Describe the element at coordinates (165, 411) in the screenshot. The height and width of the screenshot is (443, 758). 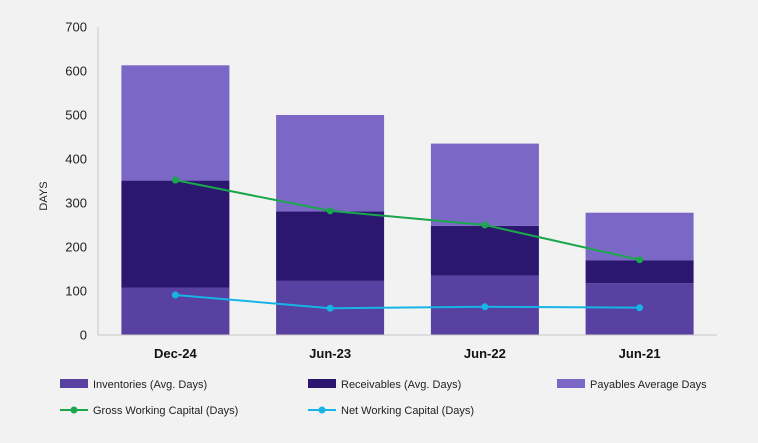
I see `legend-label: Gross Working Capital (Days)` at that location.